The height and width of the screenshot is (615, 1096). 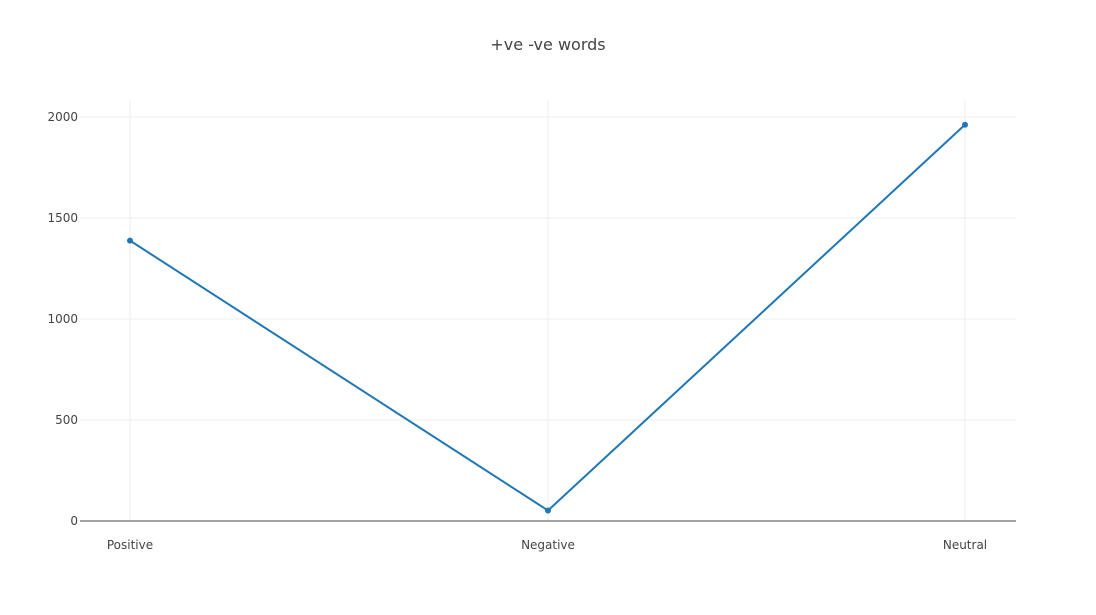 What do you see at coordinates (66, 420) in the screenshot?
I see `y-tick-label: 500` at bounding box center [66, 420].